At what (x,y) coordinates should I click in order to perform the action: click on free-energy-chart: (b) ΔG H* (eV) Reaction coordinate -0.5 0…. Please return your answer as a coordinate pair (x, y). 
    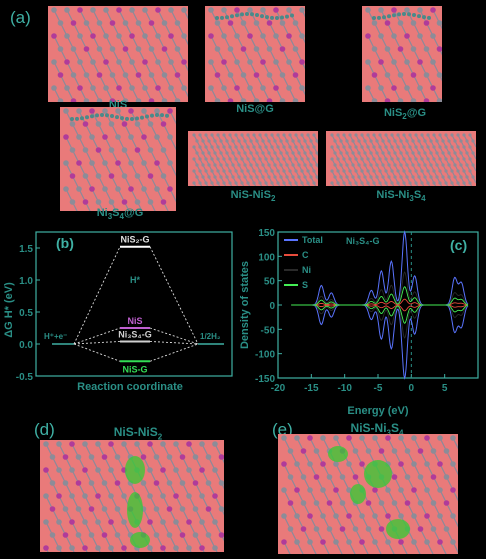
    Looking at the image, I should click on (118, 312).